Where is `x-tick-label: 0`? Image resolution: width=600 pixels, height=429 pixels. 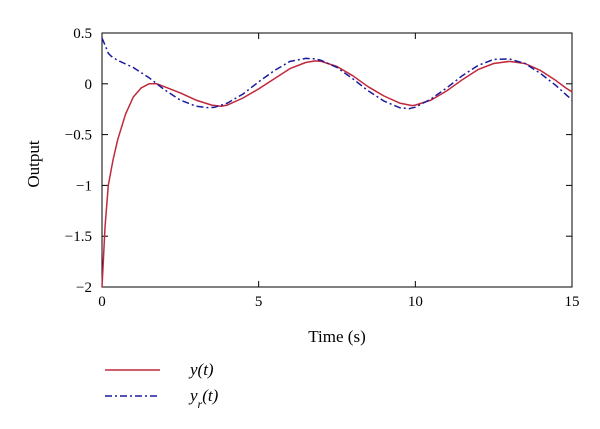
x-tick-label: 0 is located at coordinates (102, 302).